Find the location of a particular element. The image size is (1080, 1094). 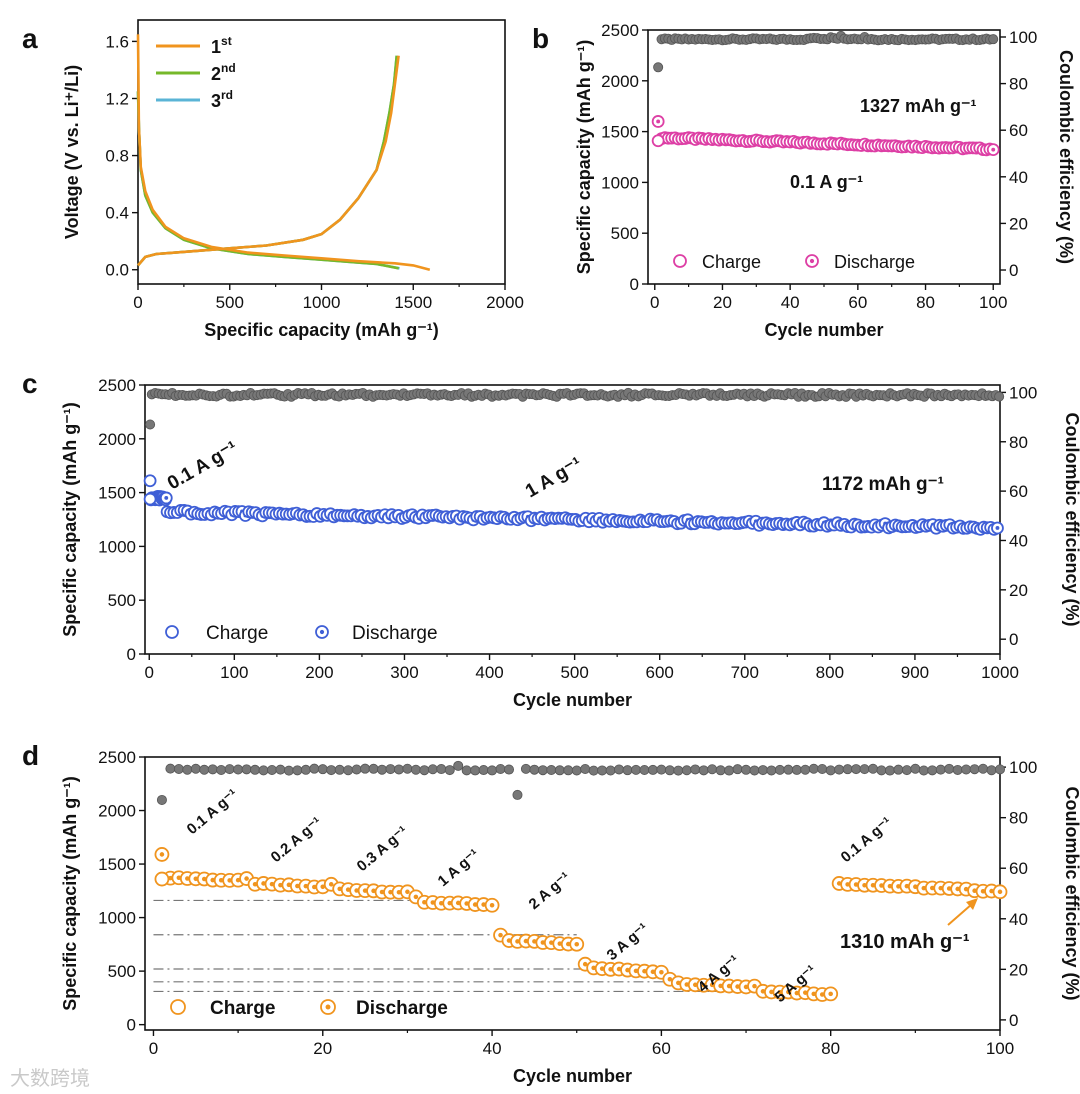

legend-charge-marker-b is located at coordinates (680, 261).